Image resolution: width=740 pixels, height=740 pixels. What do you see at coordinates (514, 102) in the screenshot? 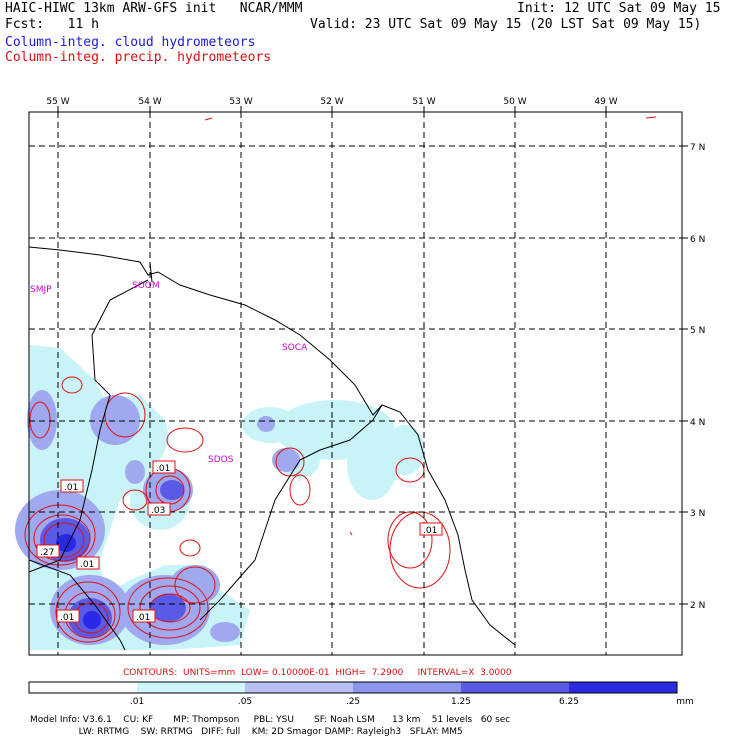
I see `lon-label: 50 W` at bounding box center [514, 102].